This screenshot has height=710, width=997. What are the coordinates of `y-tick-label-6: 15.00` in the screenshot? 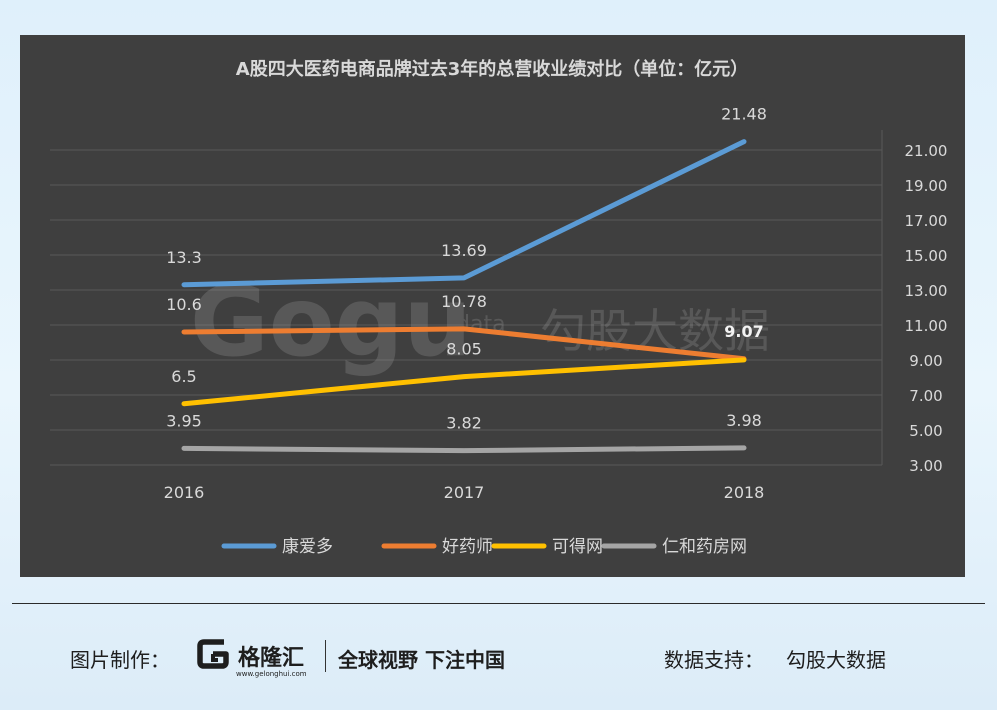 It's located at (926, 256).